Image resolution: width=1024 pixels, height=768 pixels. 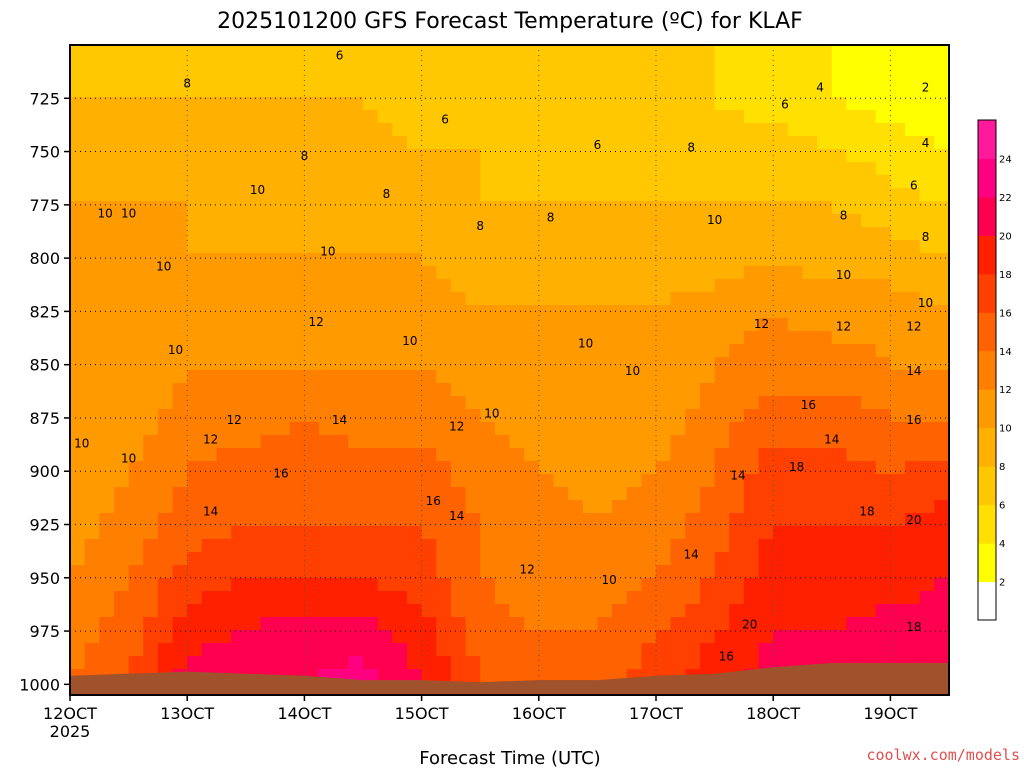 I want to click on contour-label: 10, so click(x=327, y=252).